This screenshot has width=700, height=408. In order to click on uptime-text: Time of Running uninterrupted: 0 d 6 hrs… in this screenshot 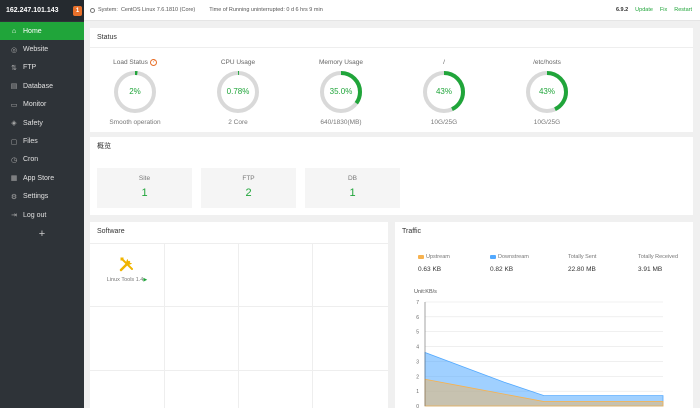, I will do `click(266, 10)`.